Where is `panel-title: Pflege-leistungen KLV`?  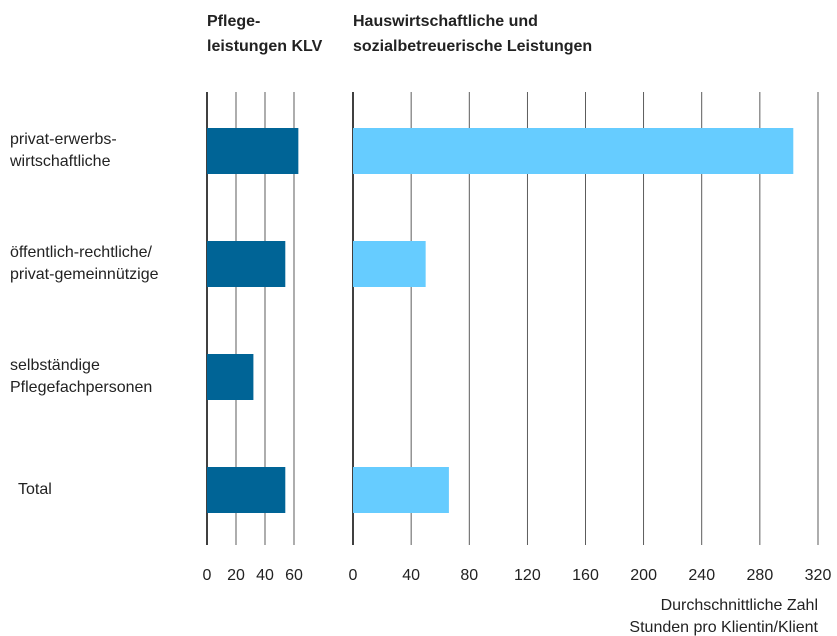 panel-title: Pflege-leistungen KLV is located at coordinates (265, 34).